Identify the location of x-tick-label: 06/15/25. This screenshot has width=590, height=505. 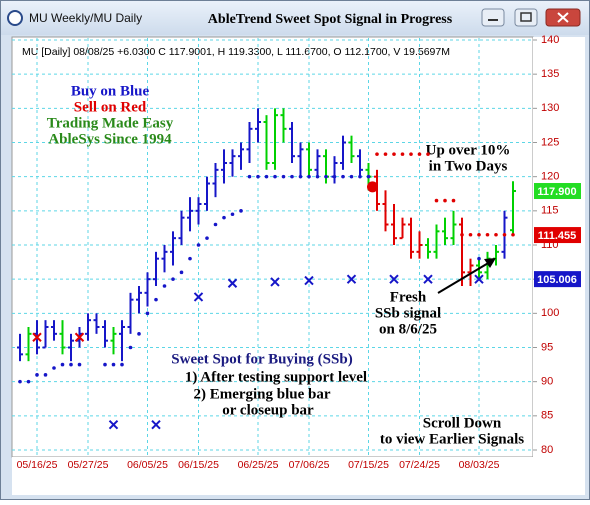
(198, 465).